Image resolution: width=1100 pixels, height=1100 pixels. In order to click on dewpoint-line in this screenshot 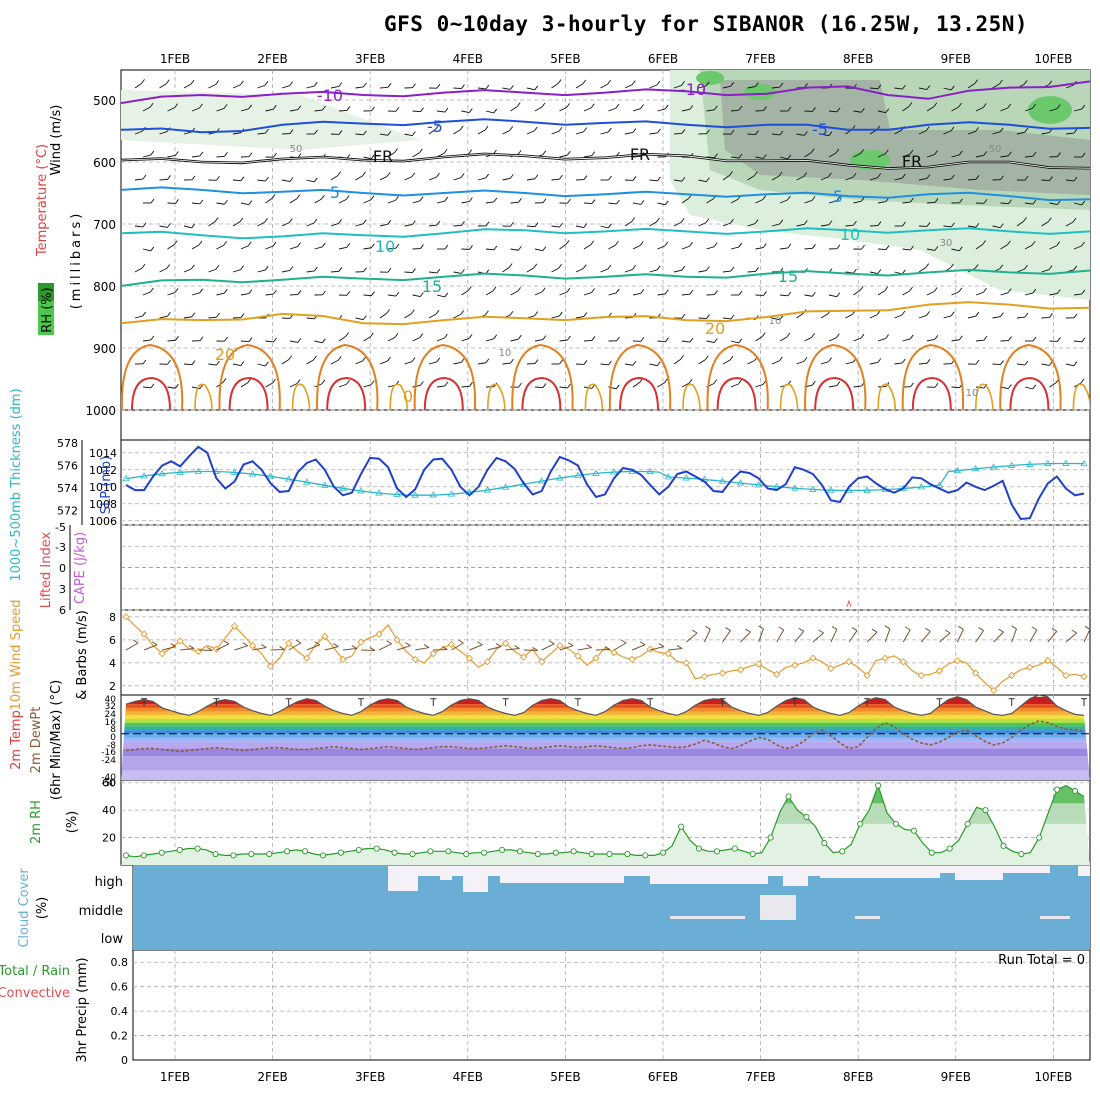, I will do `click(605, 736)`.